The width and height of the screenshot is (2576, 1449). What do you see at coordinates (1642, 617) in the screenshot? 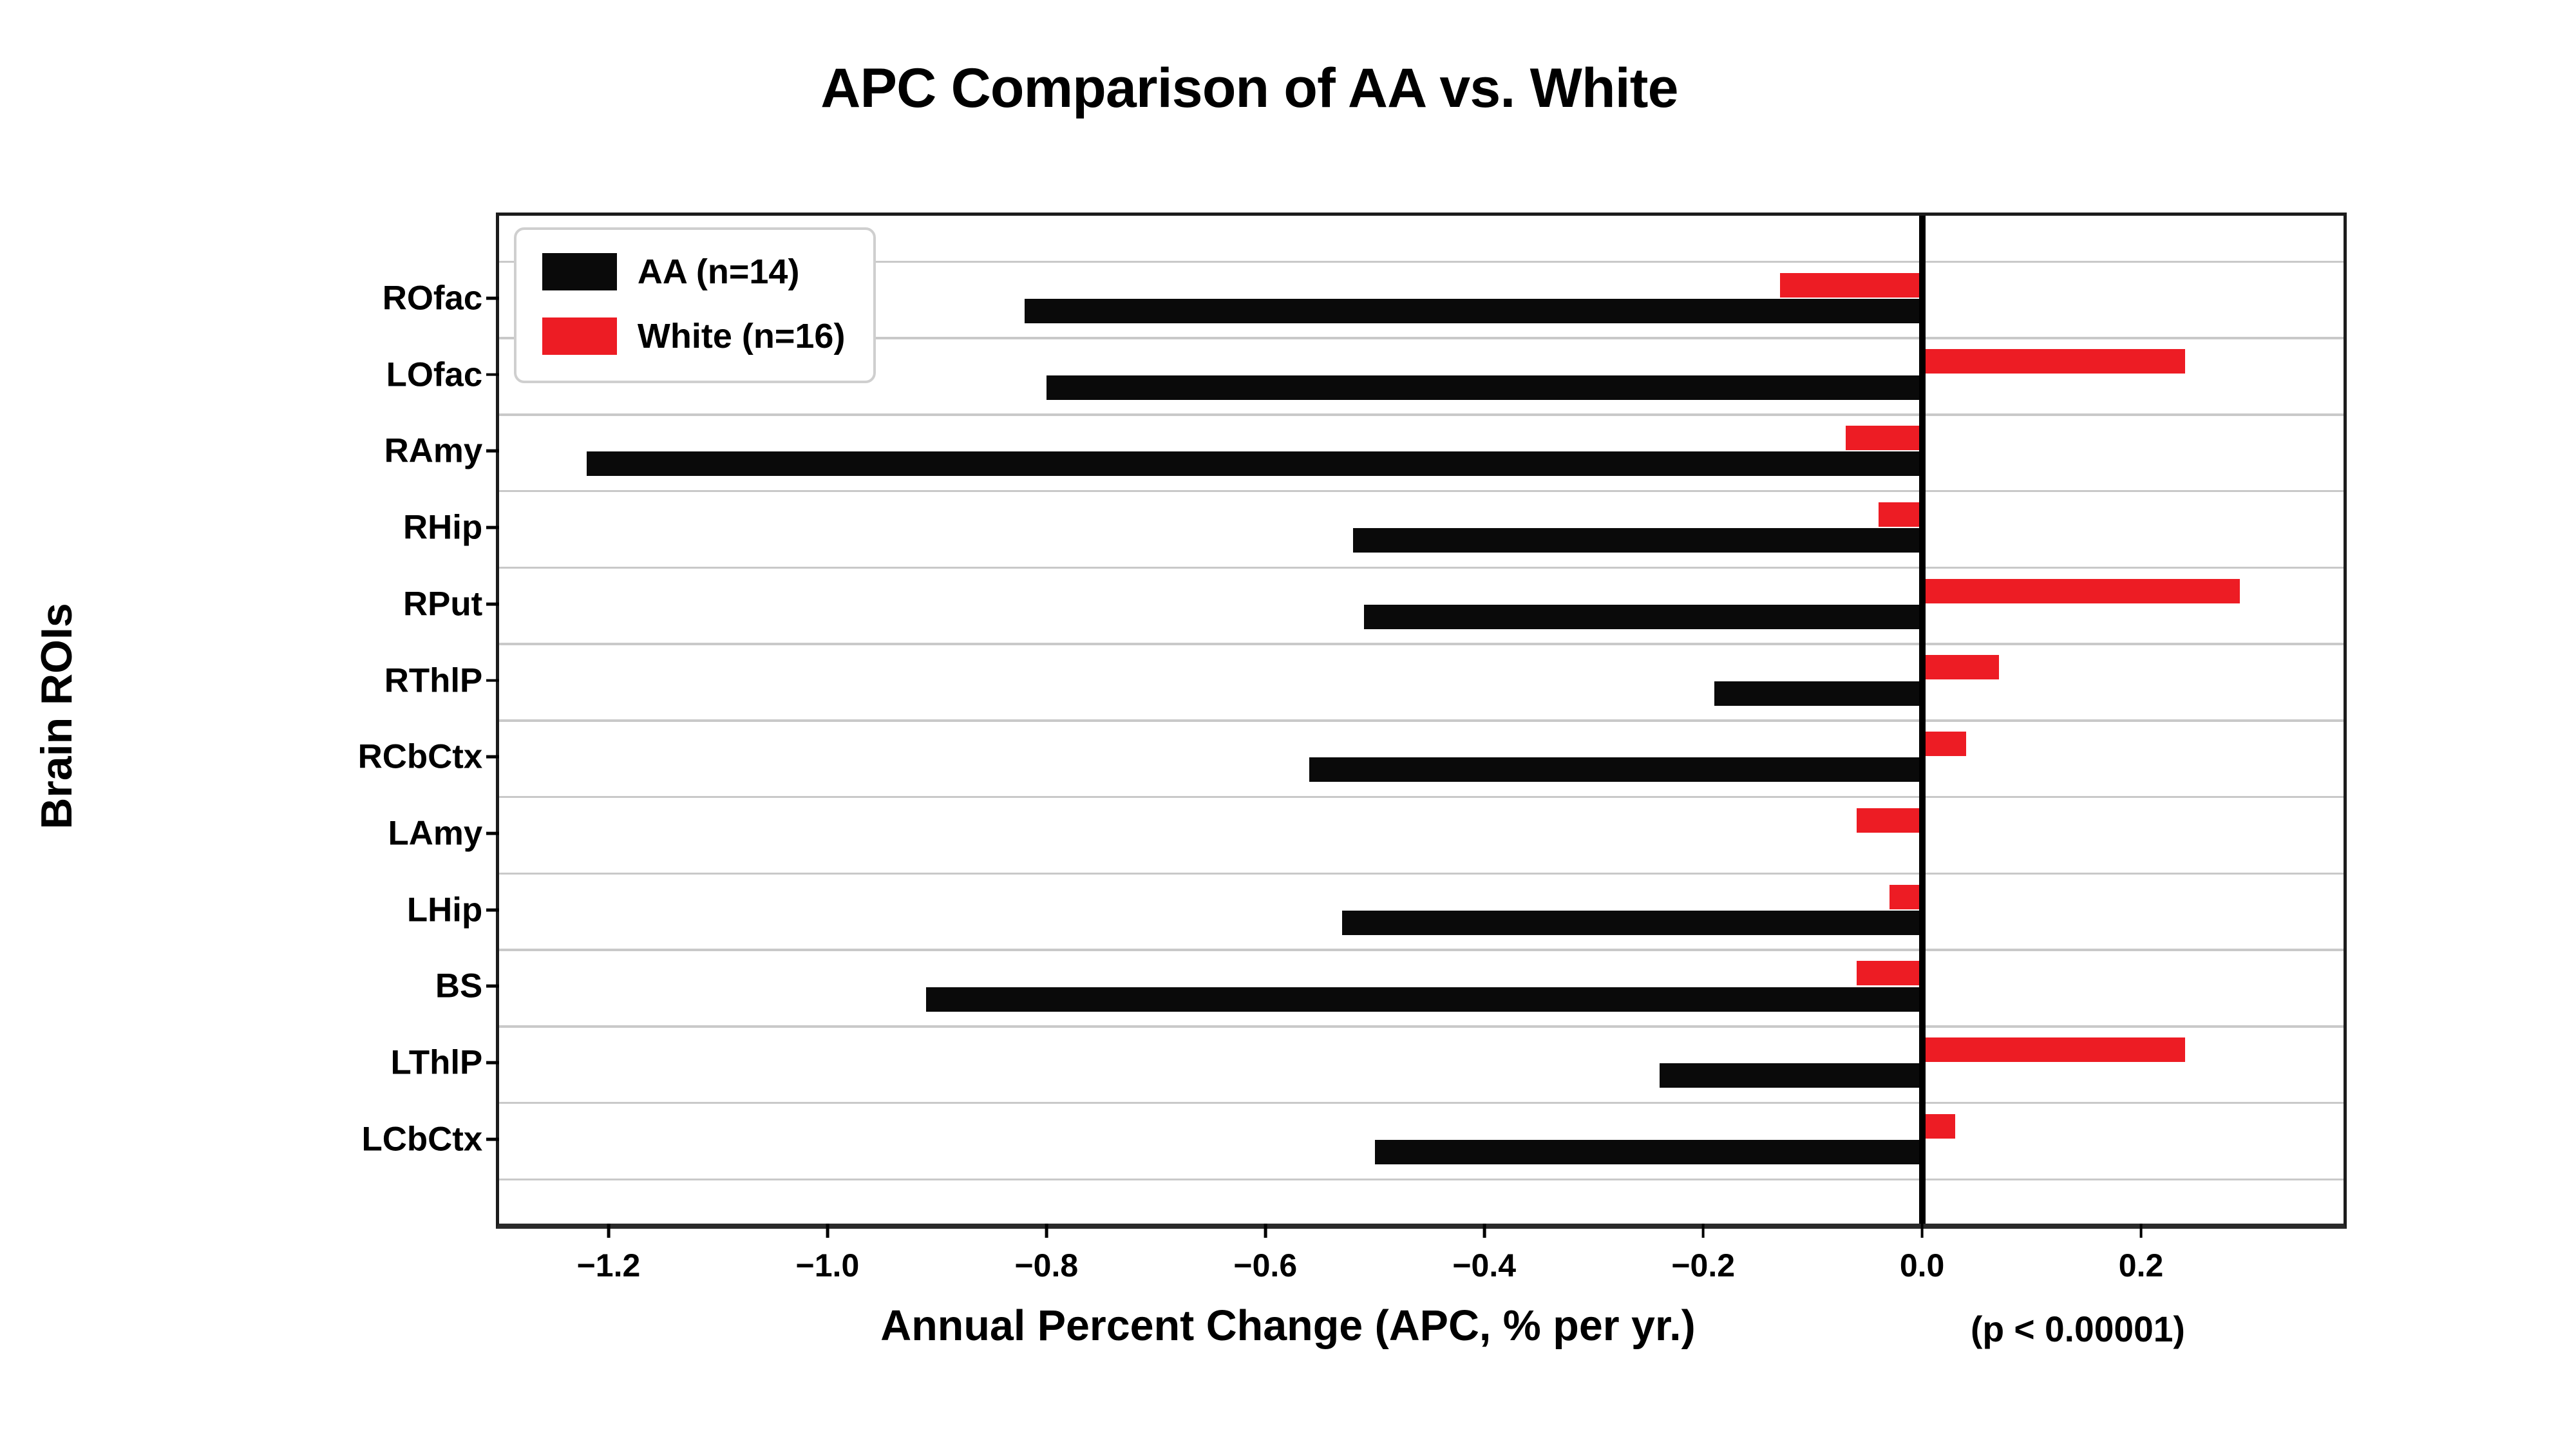
I see `bar-aa-RPut` at bounding box center [1642, 617].